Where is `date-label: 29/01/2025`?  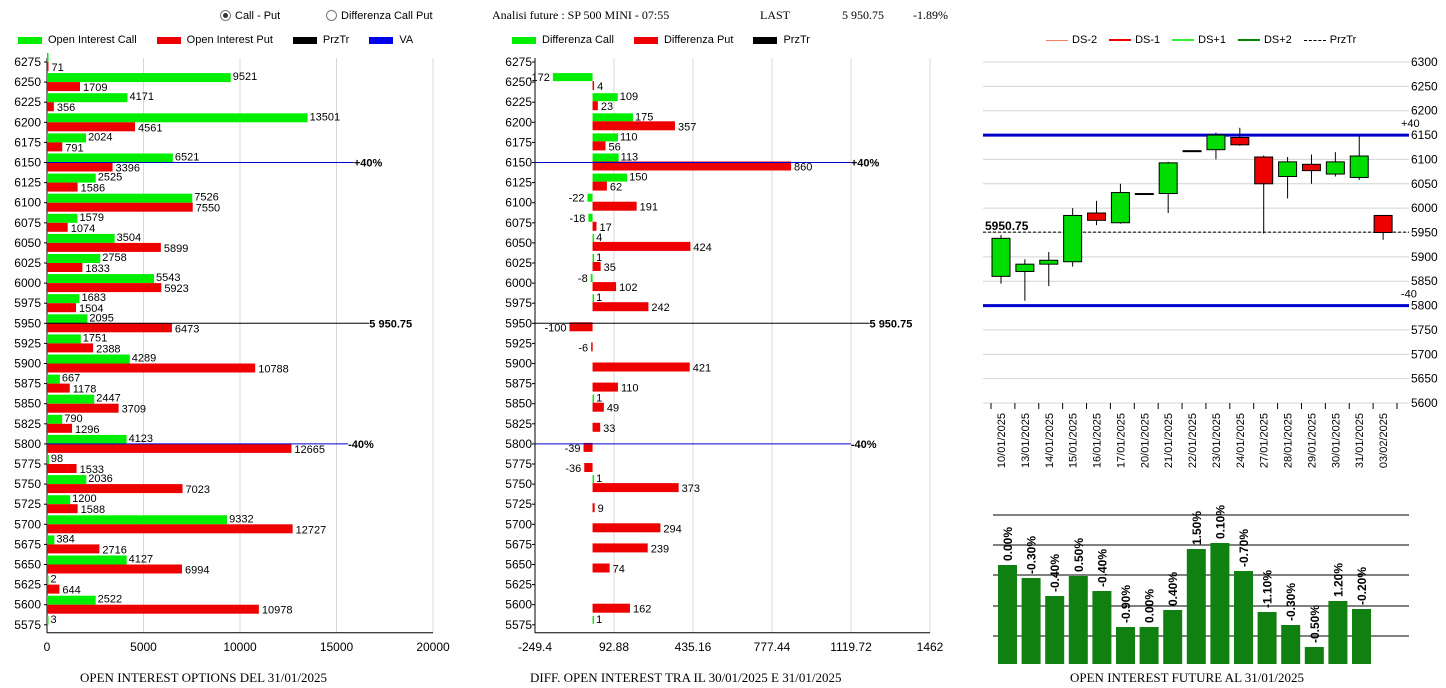
date-label: 29/01/2025 is located at coordinates (1312, 440).